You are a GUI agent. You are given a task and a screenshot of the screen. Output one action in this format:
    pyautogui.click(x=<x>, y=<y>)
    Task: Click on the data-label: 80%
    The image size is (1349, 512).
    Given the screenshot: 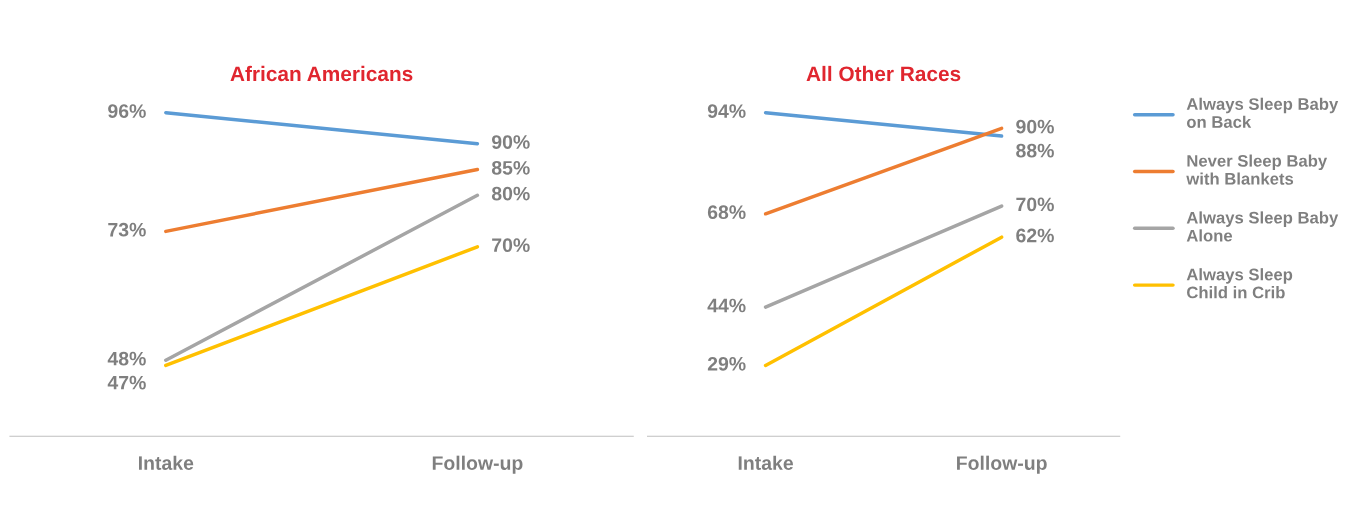 What is the action you would take?
    pyautogui.click(x=510, y=193)
    